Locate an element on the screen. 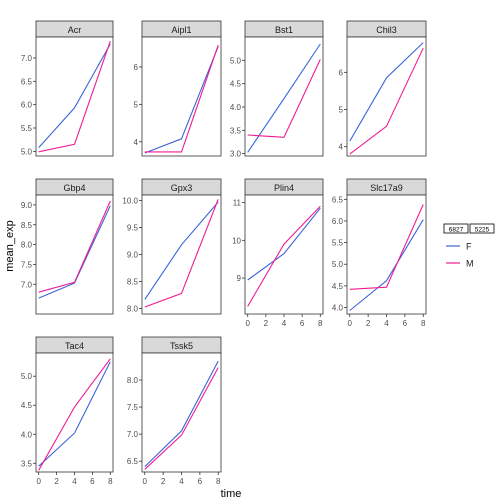 This screenshot has height=504, width=504. facet-panel-gbp4: Gbp4 7.0 7.5 8.0 8.5 9.0 is located at coordinates (67, 246).